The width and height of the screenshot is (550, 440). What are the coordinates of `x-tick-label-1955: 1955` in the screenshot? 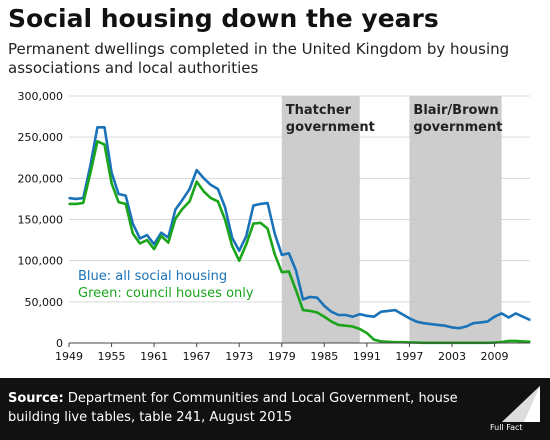 It's located at (112, 356).